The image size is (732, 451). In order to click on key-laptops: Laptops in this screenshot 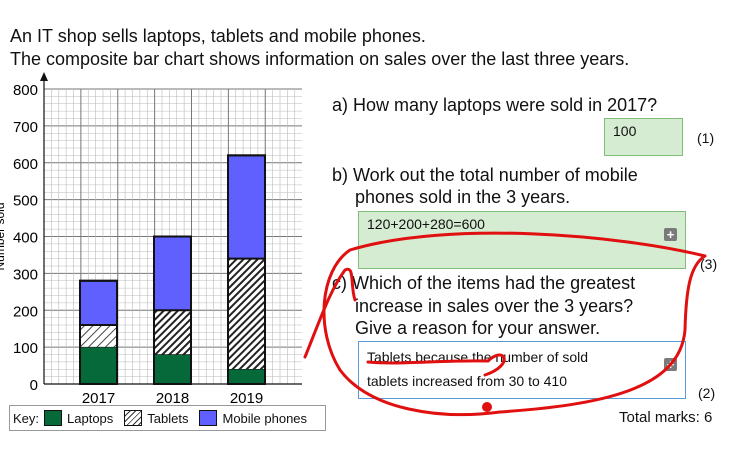, I will do `click(90, 418)`.